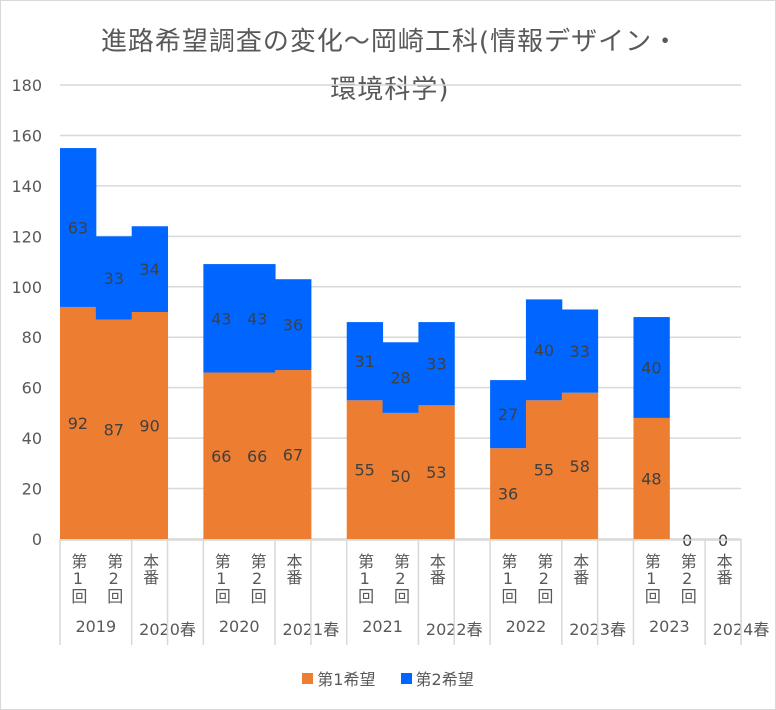 Image resolution: width=776 pixels, height=710 pixels. Describe the element at coordinates (95, 626) in the screenshot. I see `x-group-label-year: 2019` at that location.